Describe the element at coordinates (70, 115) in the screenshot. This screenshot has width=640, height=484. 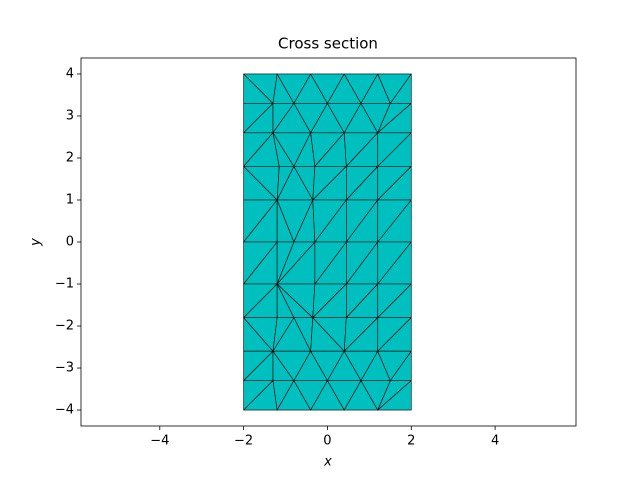
I see `y-tick-label: 3` at that location.